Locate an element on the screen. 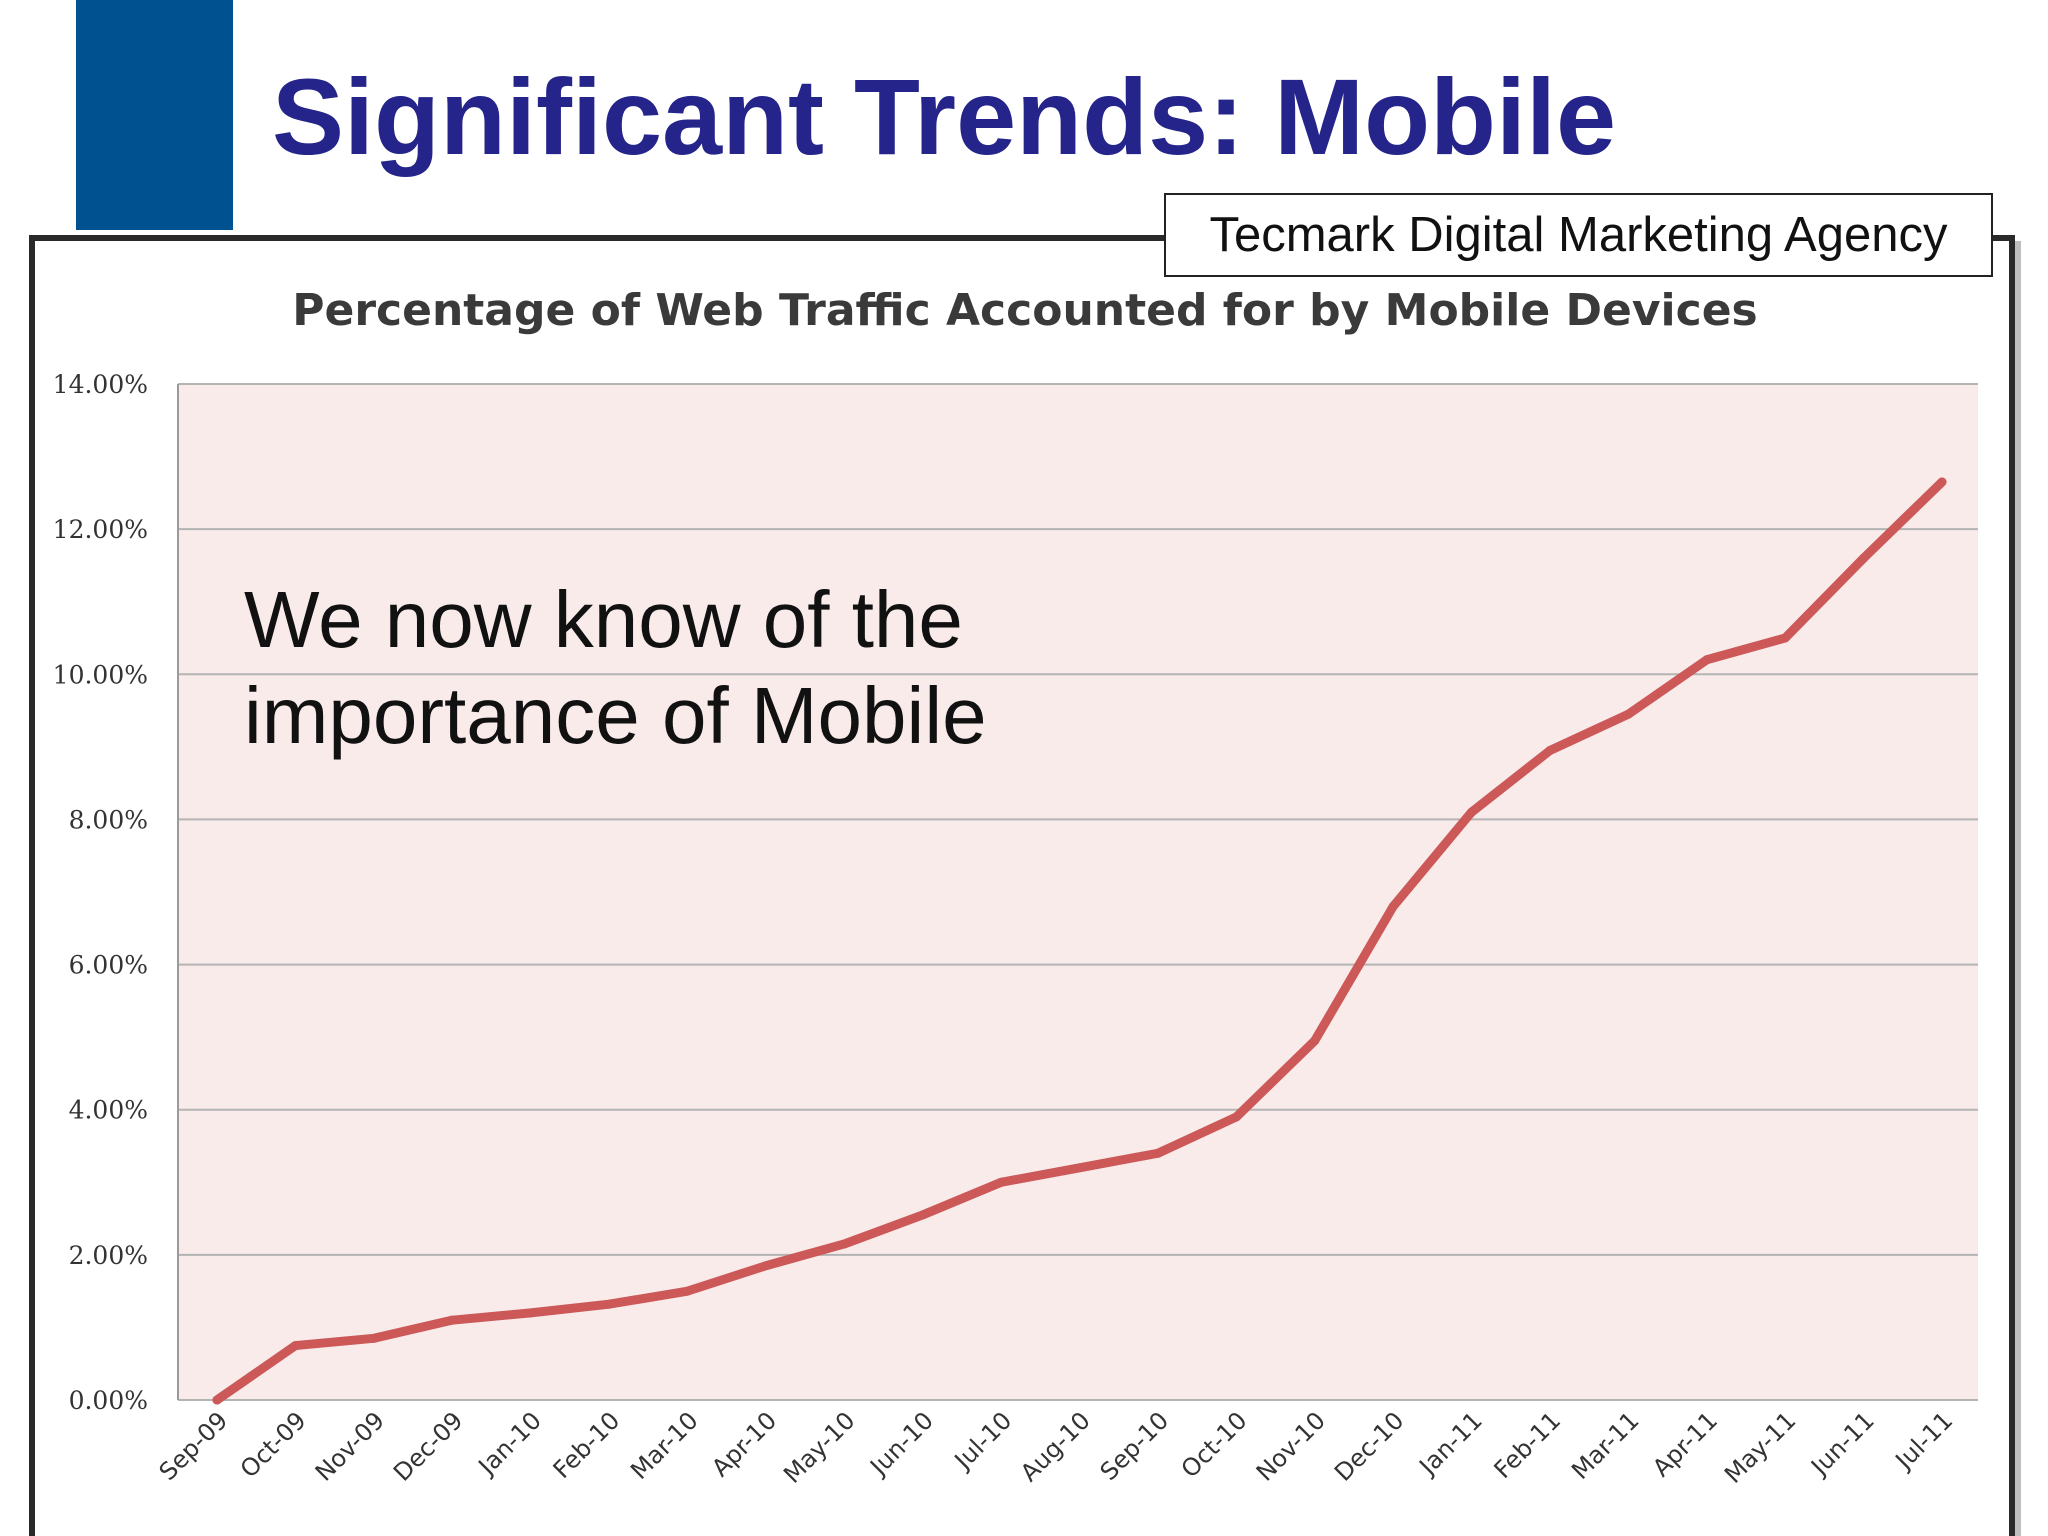  x-tick-label: May-10 is located at coordinates (819, 1447).